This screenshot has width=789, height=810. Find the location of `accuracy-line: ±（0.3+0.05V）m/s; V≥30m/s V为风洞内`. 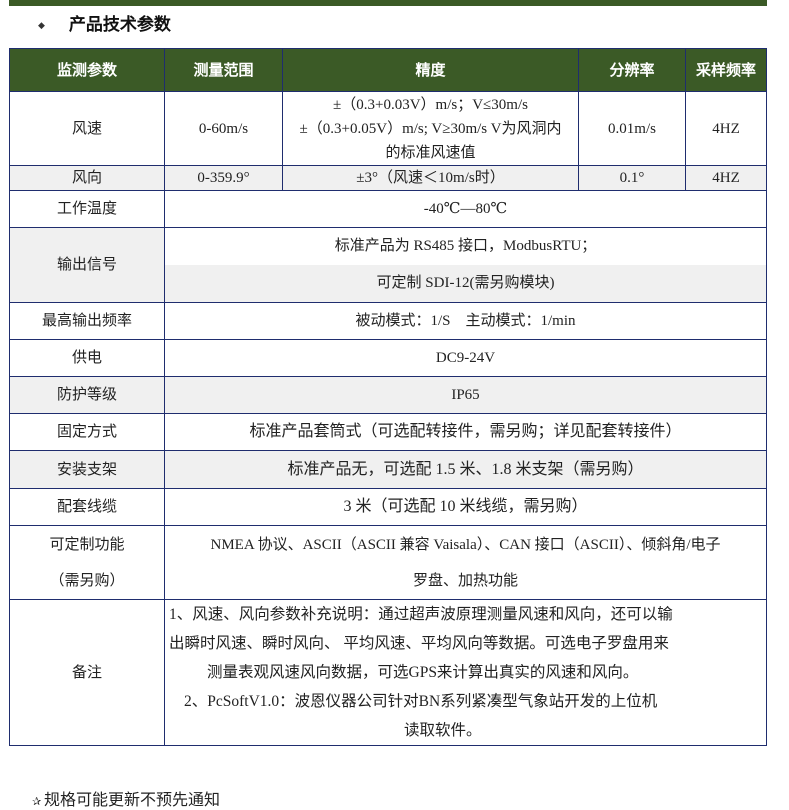

accuracy-line: ±（0.3+0.05V）m/s; V≥30m/s V为风洞内 is located at coordinates (430, 128).